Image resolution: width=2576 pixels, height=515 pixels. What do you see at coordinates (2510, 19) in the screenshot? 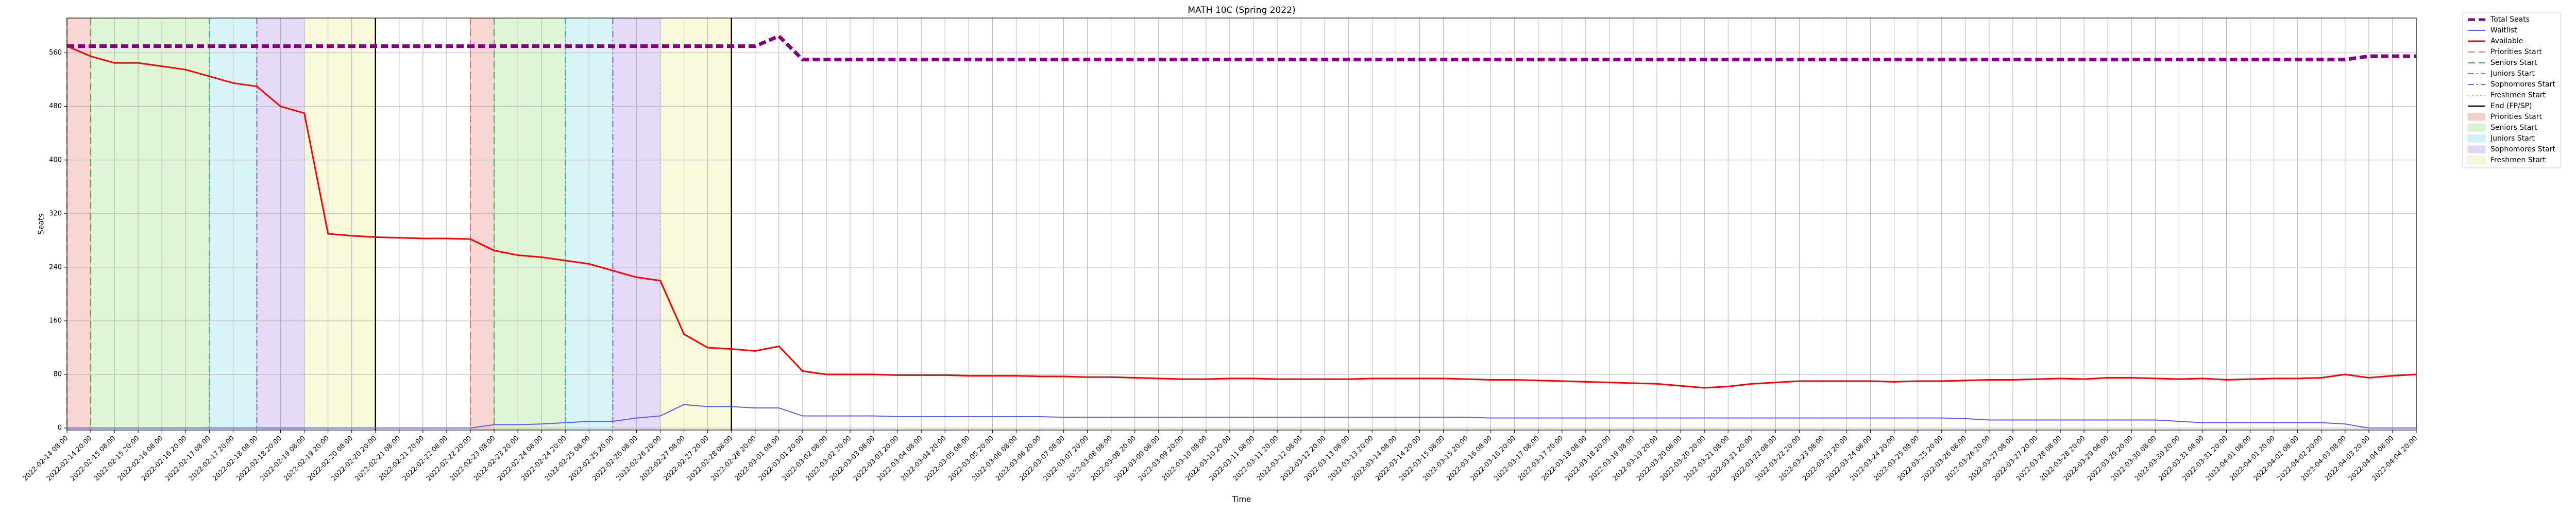
I see `legend-label: Total Seats` at bounding box center [2510, 19].